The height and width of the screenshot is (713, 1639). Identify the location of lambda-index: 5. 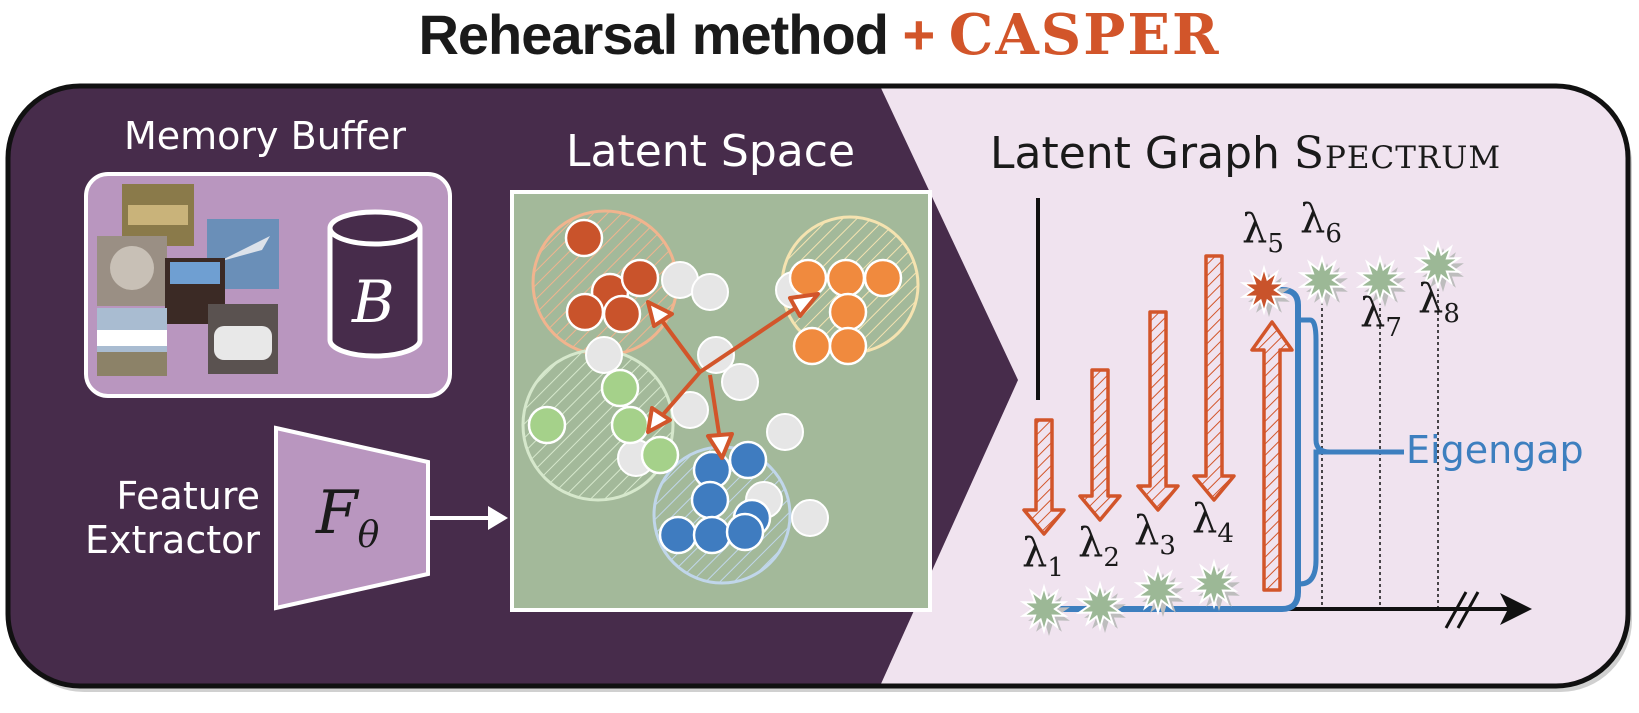
(1275, 244).